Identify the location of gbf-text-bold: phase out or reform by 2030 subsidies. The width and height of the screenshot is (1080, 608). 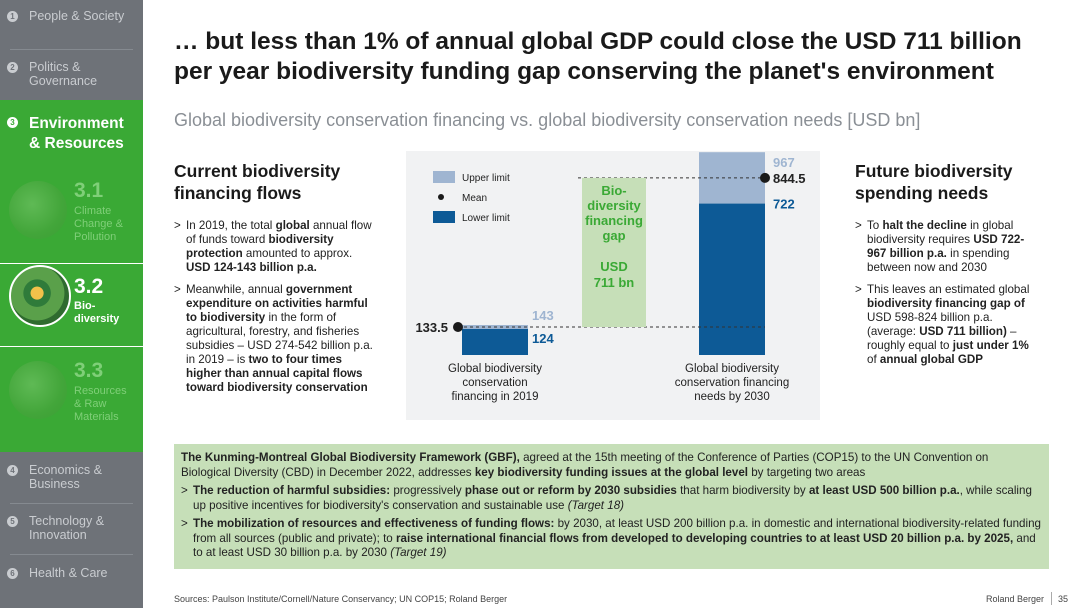
(570, 490).